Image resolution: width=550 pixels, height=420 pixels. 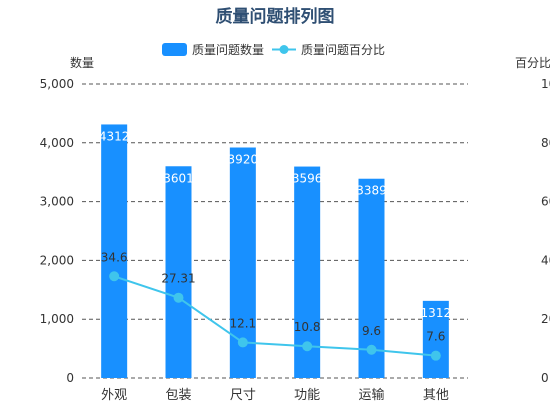 What do you see at coordinates (545, 143) in the screenshot?
I see `y2-tick-label: 80` at bounding box center [545, 143].